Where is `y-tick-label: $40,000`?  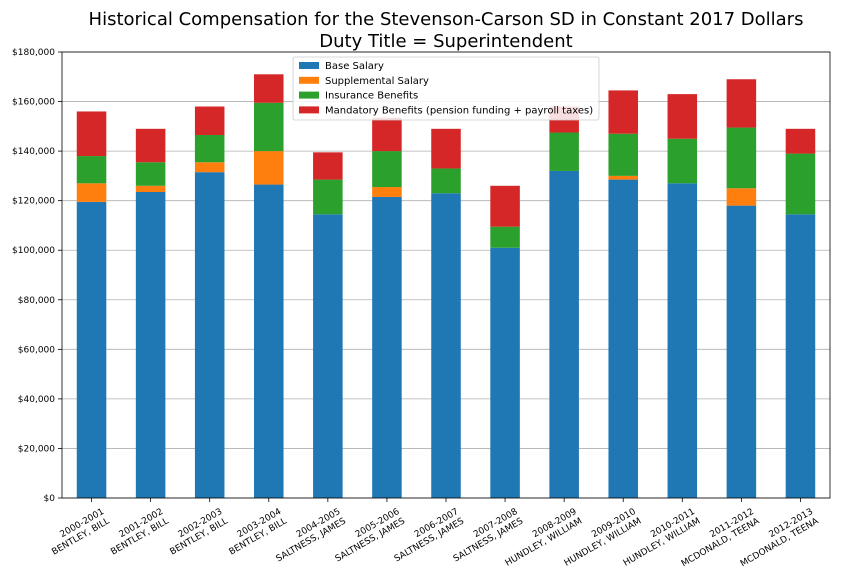 y-tick-label: $40,000 is located at coordinates (36, 400).